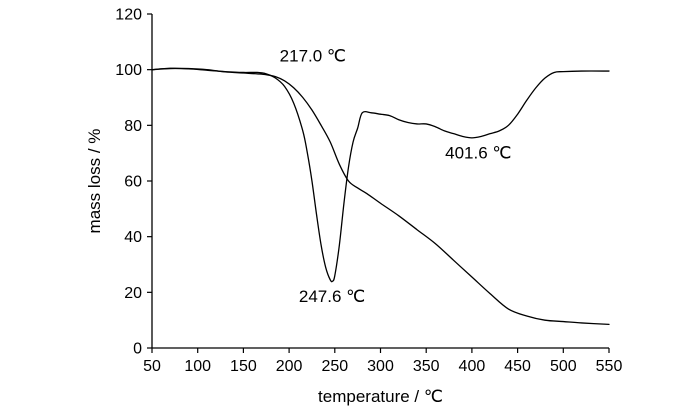 The width and height of the screenshot is (700, 415). I want to click on x-axis-ticks: 50 100 150 200 250 300 350 400 450 500 550, so click(382, 361).